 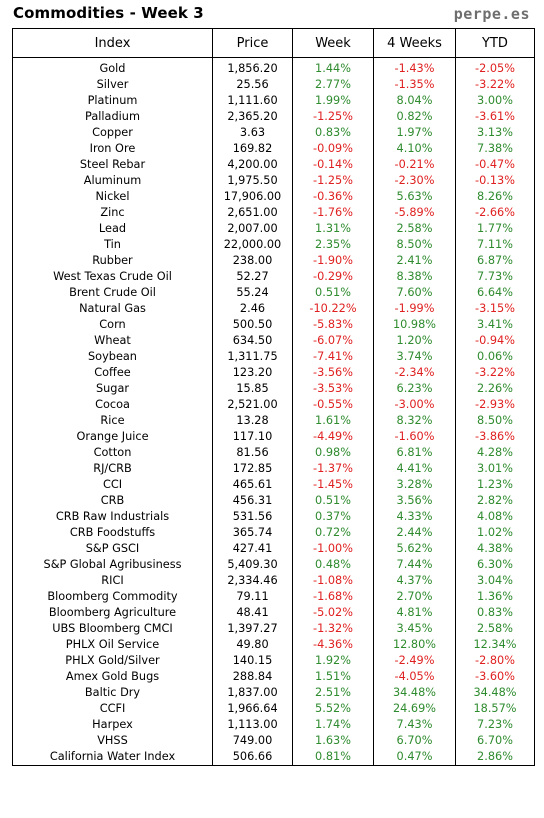 What do you see at coordinates (252, 293) in the screenshot?
I see `price-cell: 55.24` at bounding box center [252, 293].